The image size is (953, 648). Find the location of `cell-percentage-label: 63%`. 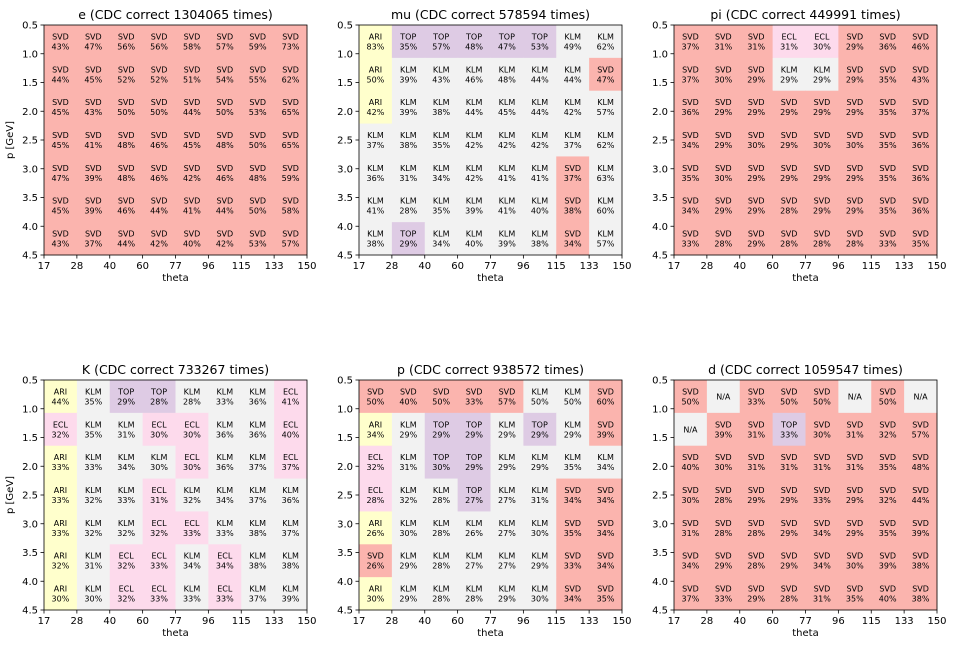

cell-percentage-label: 63% is located at coordinates (606, 178).